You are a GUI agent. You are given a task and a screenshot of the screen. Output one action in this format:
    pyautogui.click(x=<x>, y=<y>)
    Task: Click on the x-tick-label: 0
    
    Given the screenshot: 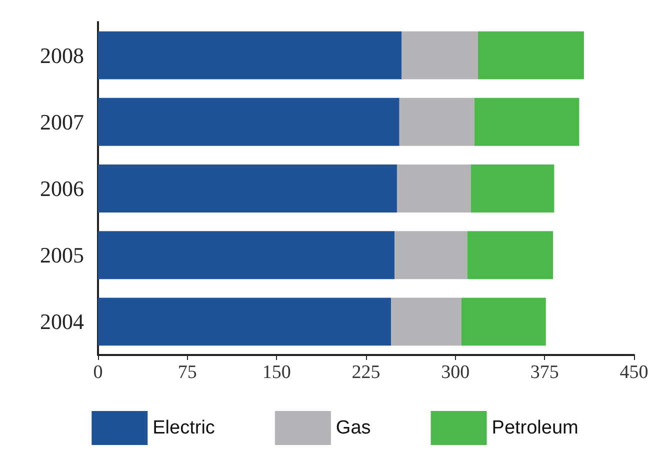 What is the action you would take?
    pyautogui.click(x=98, y=372)
    